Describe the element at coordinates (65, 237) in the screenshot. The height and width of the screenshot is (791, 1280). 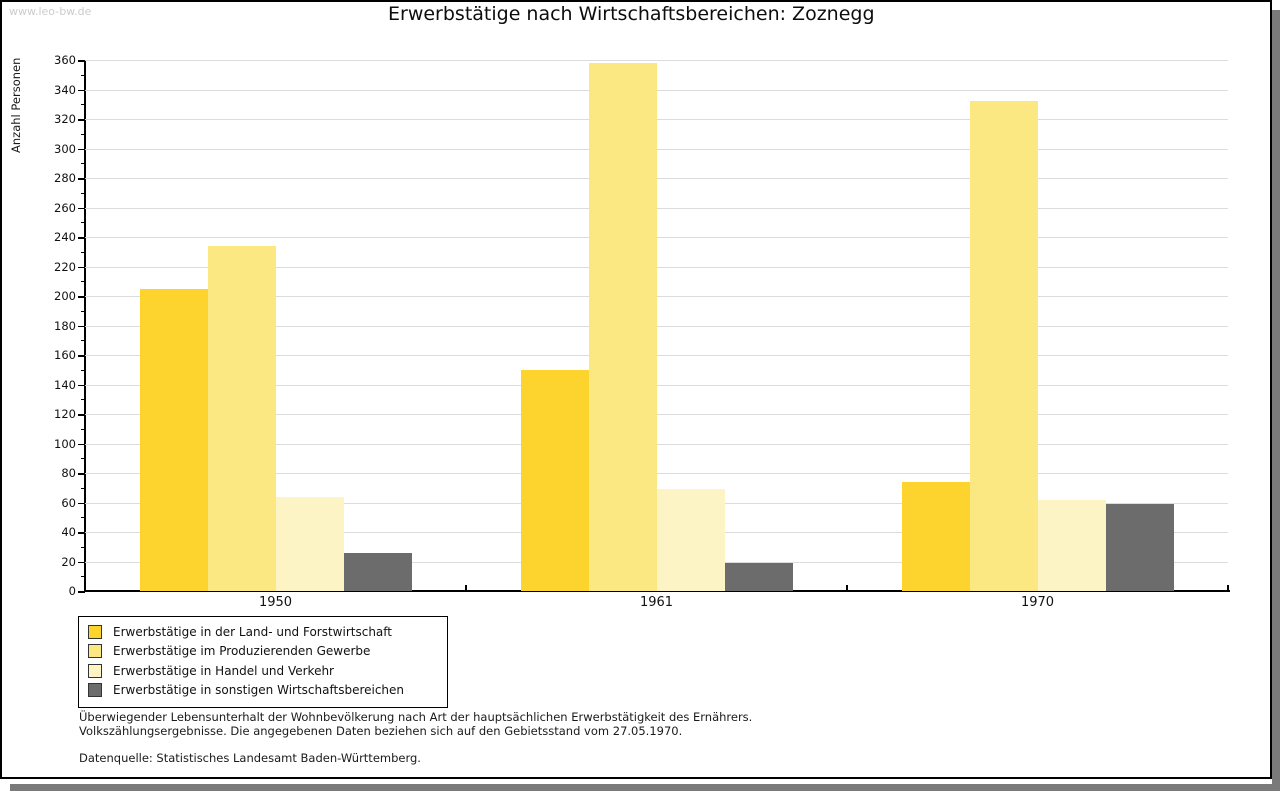
I see `y-tick-label-240: 240` at that location.